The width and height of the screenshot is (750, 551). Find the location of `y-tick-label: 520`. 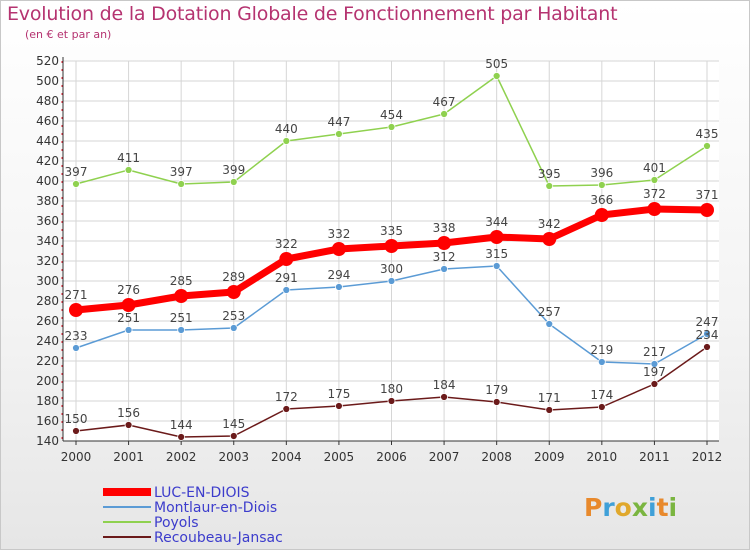

y-tick-label: 520 is located at coordinates (47, 61).